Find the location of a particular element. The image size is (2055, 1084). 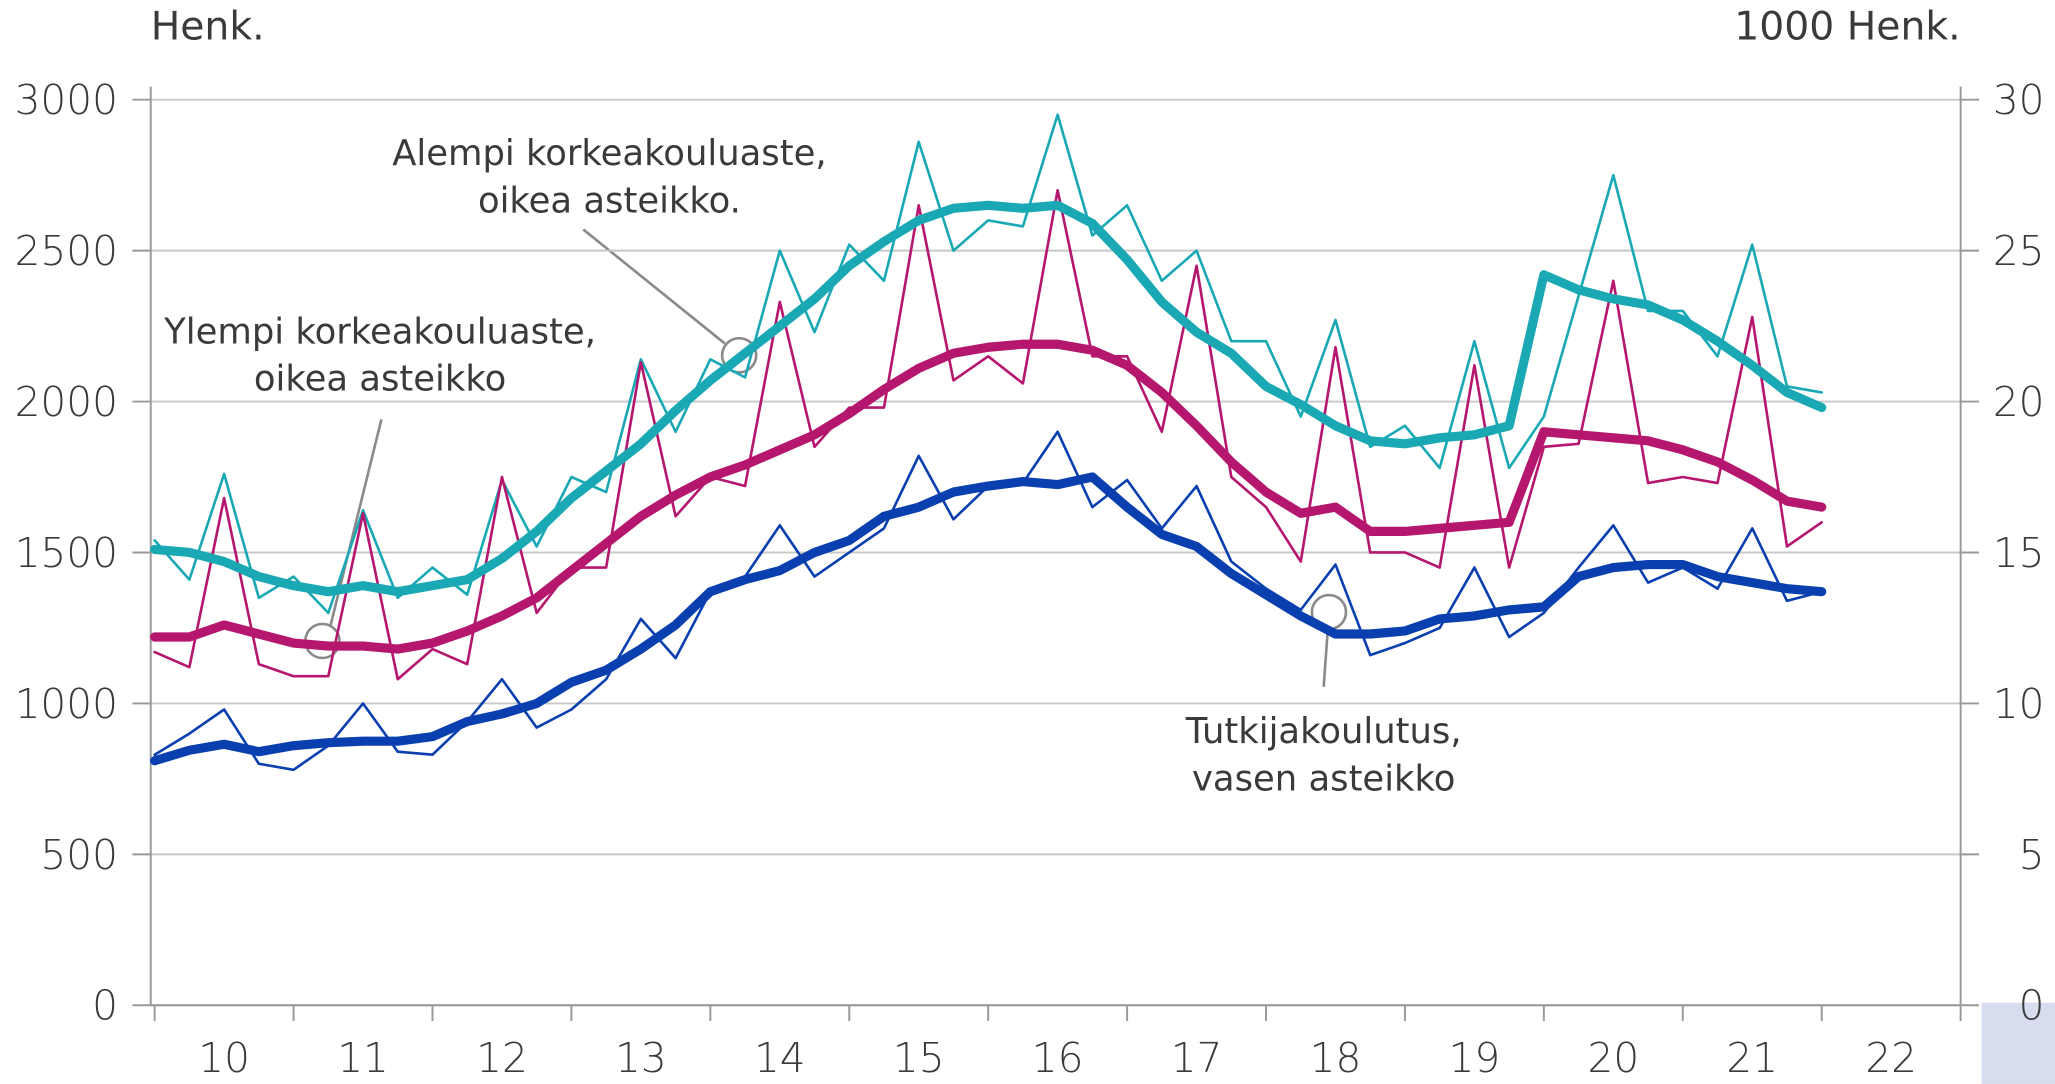

x-tick-label: 10 is located at coordinates (224, 1058).